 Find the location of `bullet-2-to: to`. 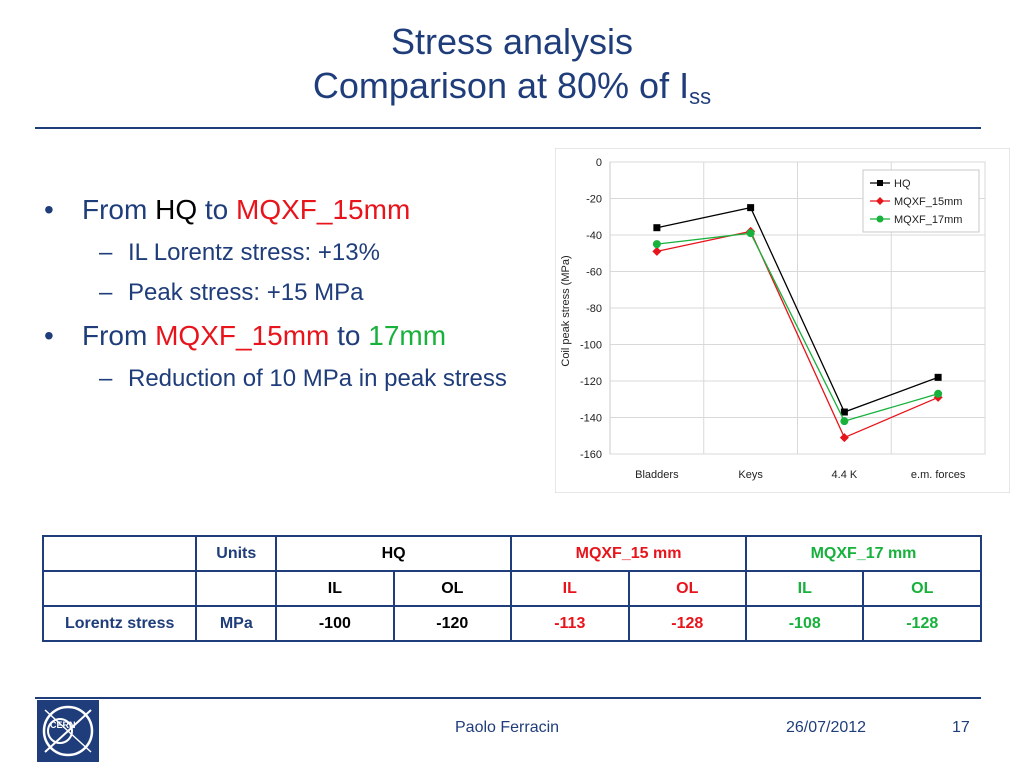

bullet-2-to: to is located at coordinates (349, 335).